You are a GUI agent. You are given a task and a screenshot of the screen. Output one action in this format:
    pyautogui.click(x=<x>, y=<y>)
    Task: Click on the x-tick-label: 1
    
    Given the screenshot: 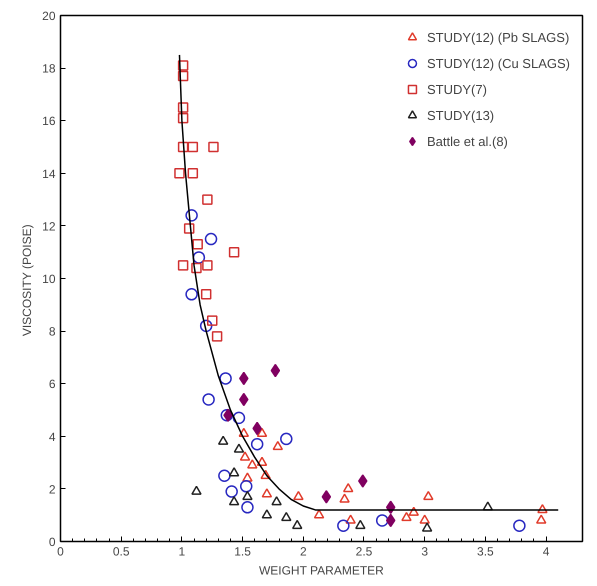 What is the action you would take?
    pyautogui.click(x=182, y=551)
    